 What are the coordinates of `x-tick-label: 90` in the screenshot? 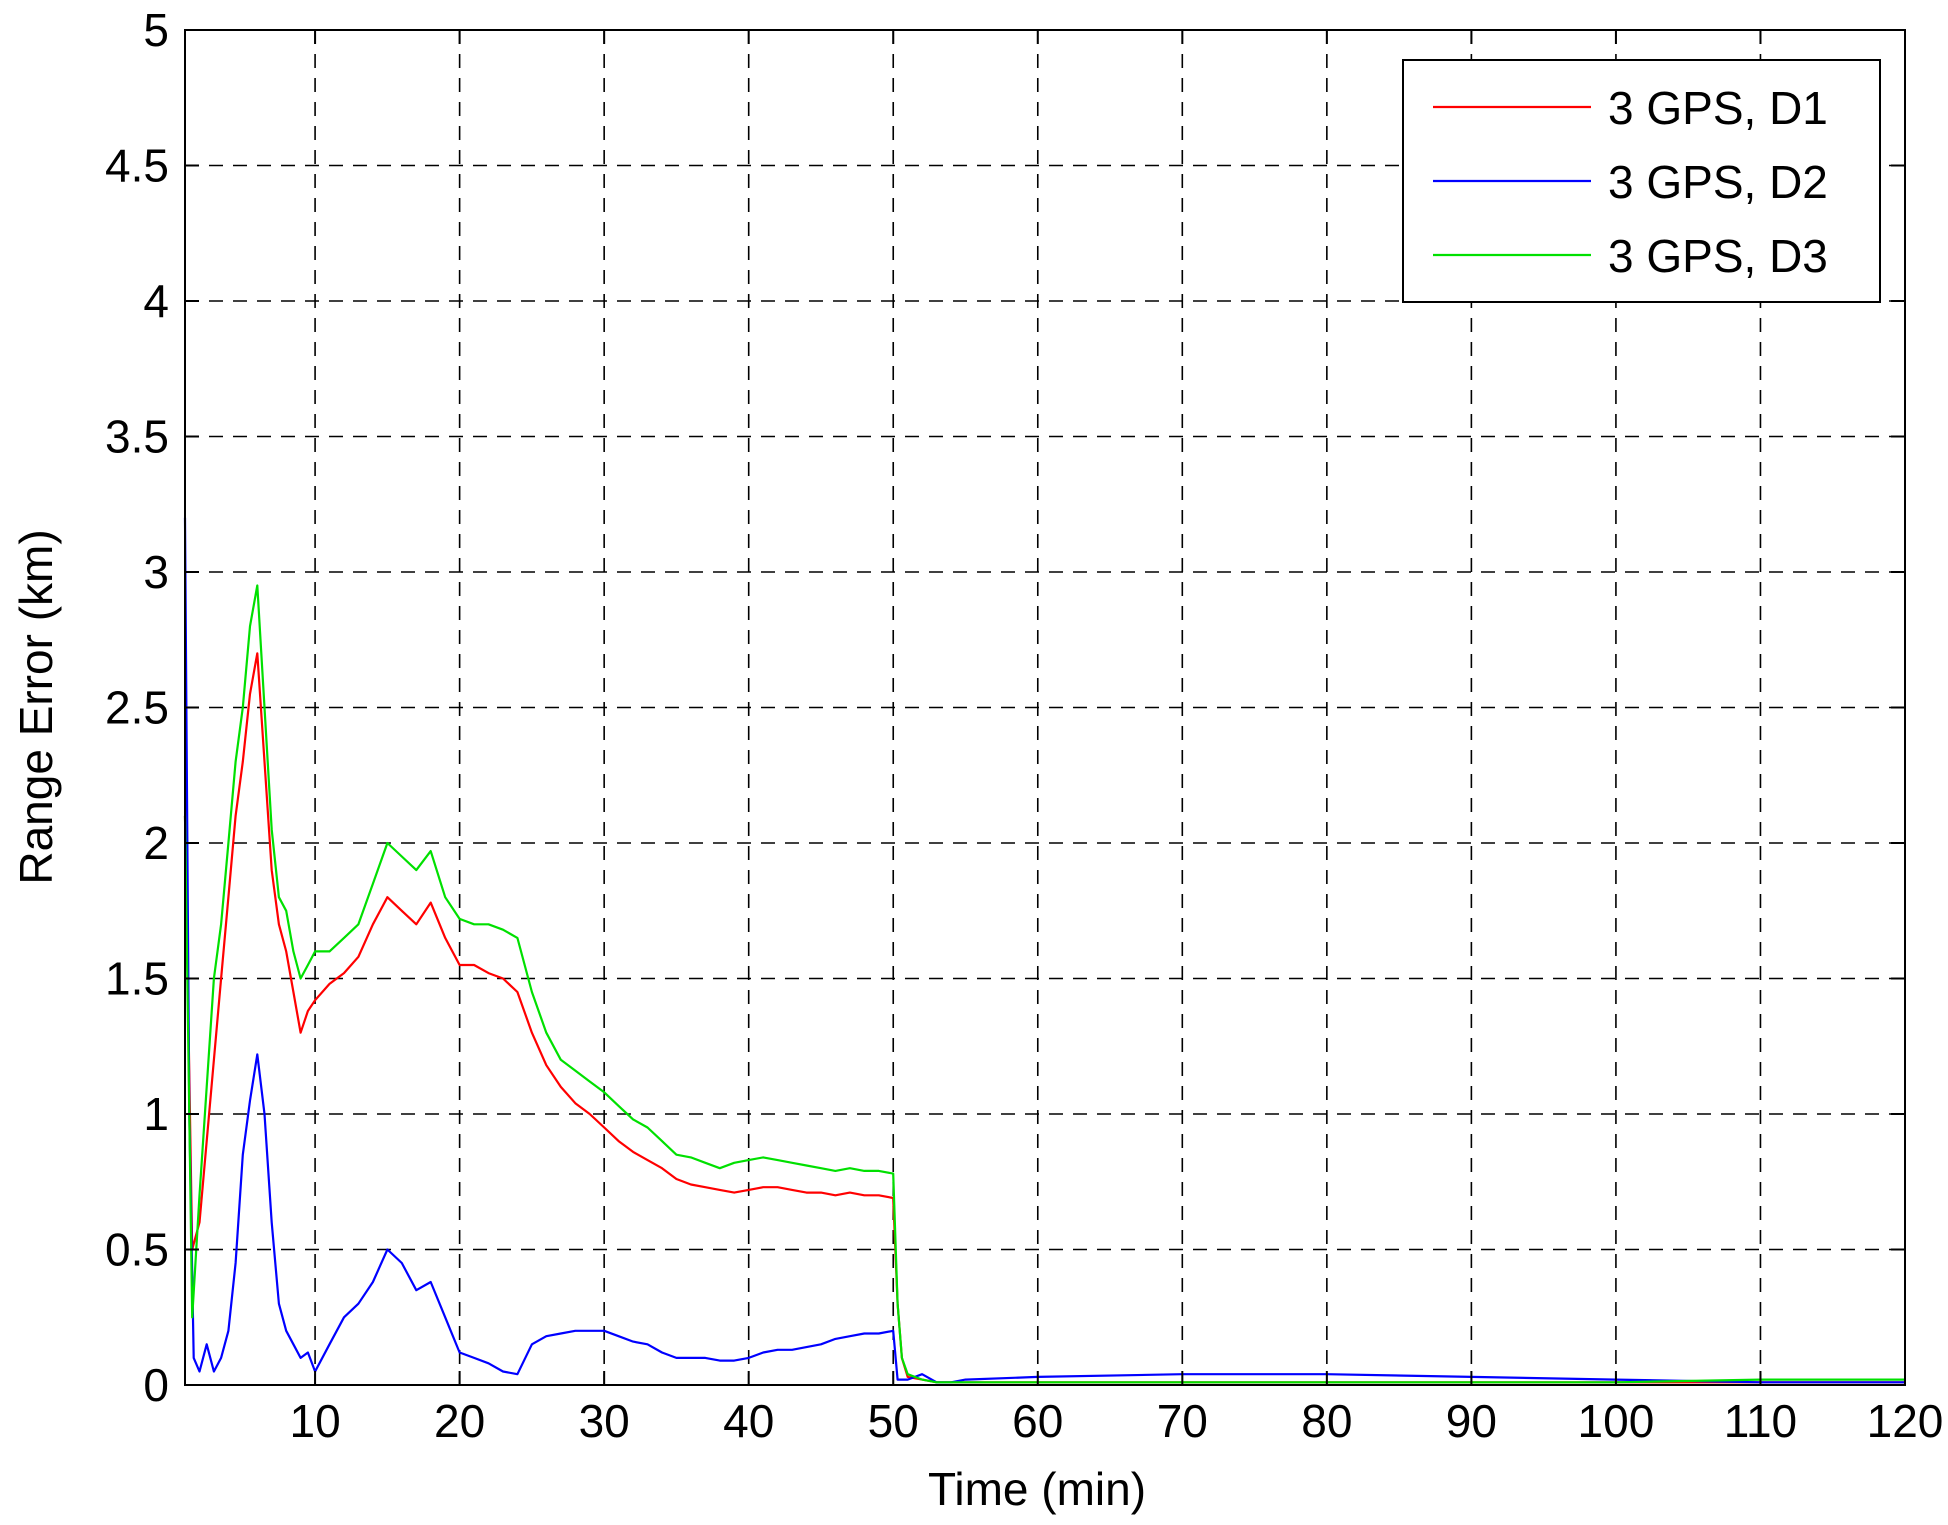 It's located at (1471, 1421).